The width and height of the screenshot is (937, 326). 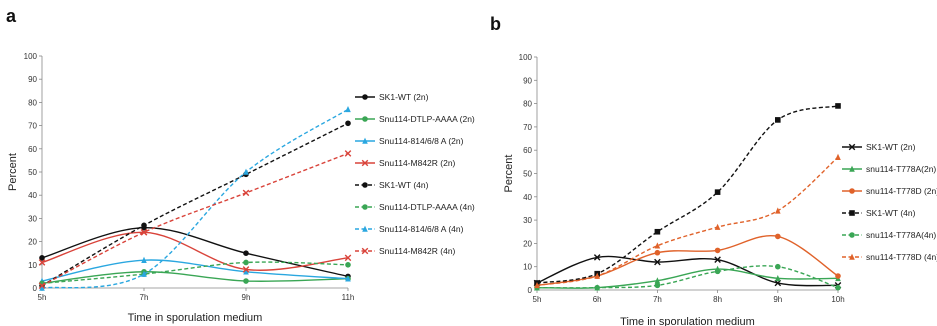 What do you see at coordinates (901, 191) in the screenshot?
I see `legend-label: snu114-T778D (2n)` at bounding box center [901, 191].